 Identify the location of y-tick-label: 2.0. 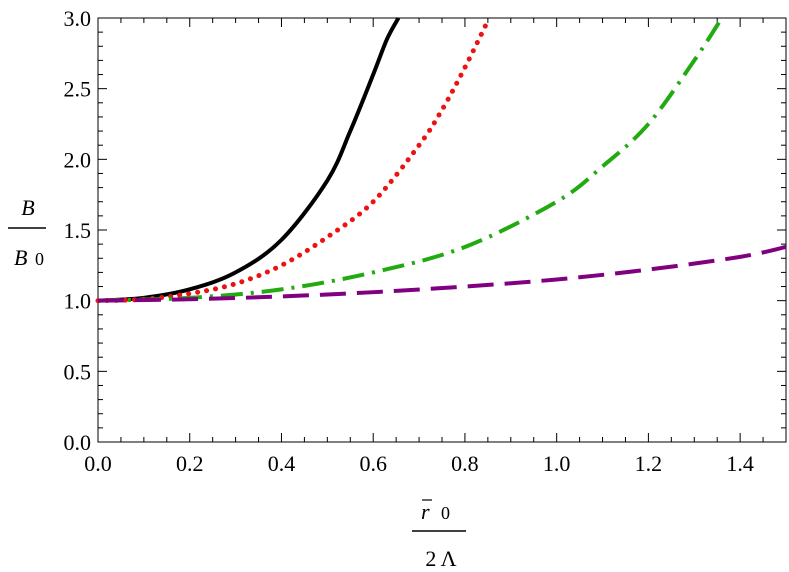
(78, 159).